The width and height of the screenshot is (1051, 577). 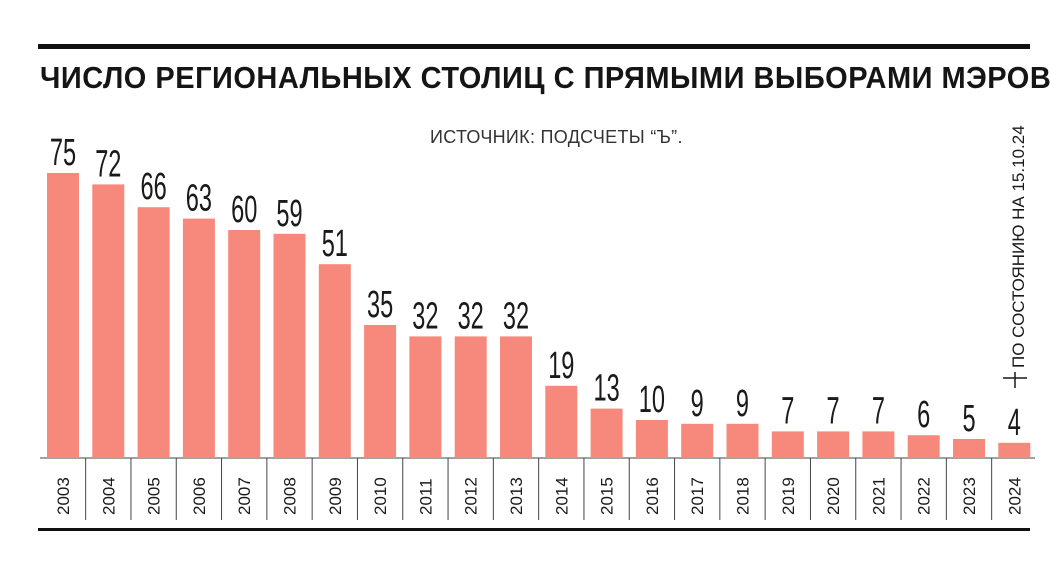 What do you see at coordinates (556, 137) in the screenshot?
I see `source-note: ИСТОЧНИК: ПОДСЧЕТЫ “Ъ”.` at bounding box center [556, 137].